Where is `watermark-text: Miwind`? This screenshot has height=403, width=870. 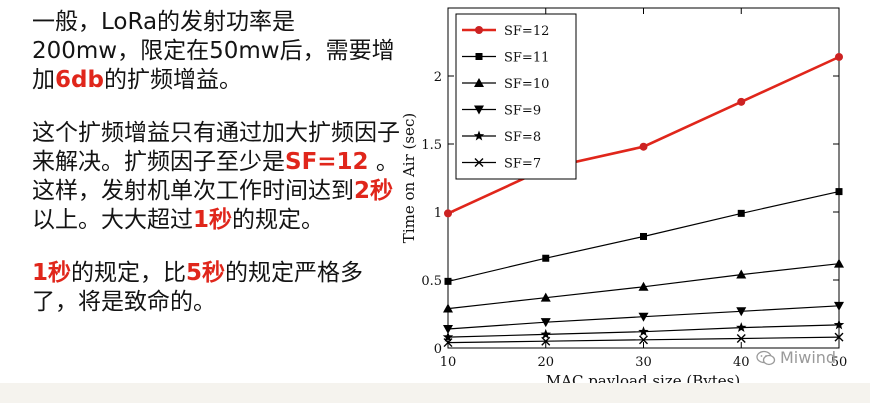
watermark-text: Miwind is located at coordinates (808, 357).